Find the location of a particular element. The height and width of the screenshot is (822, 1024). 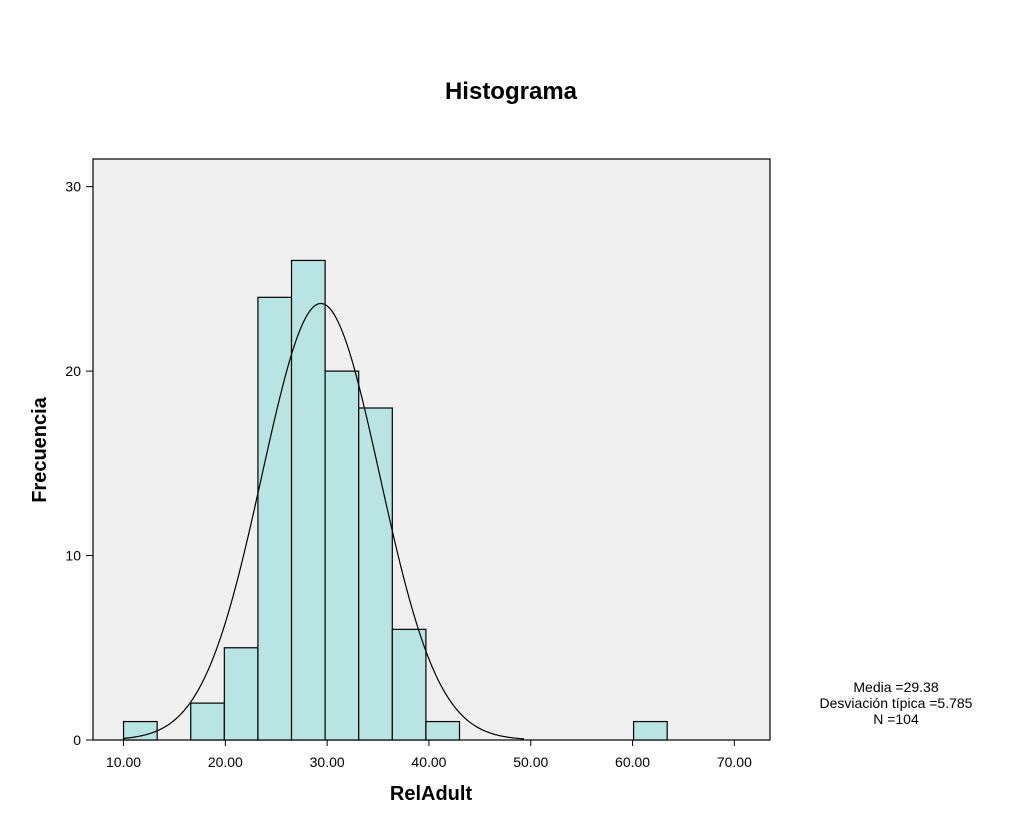

y-tick-label: 10 is located at coordinates (73, 556).